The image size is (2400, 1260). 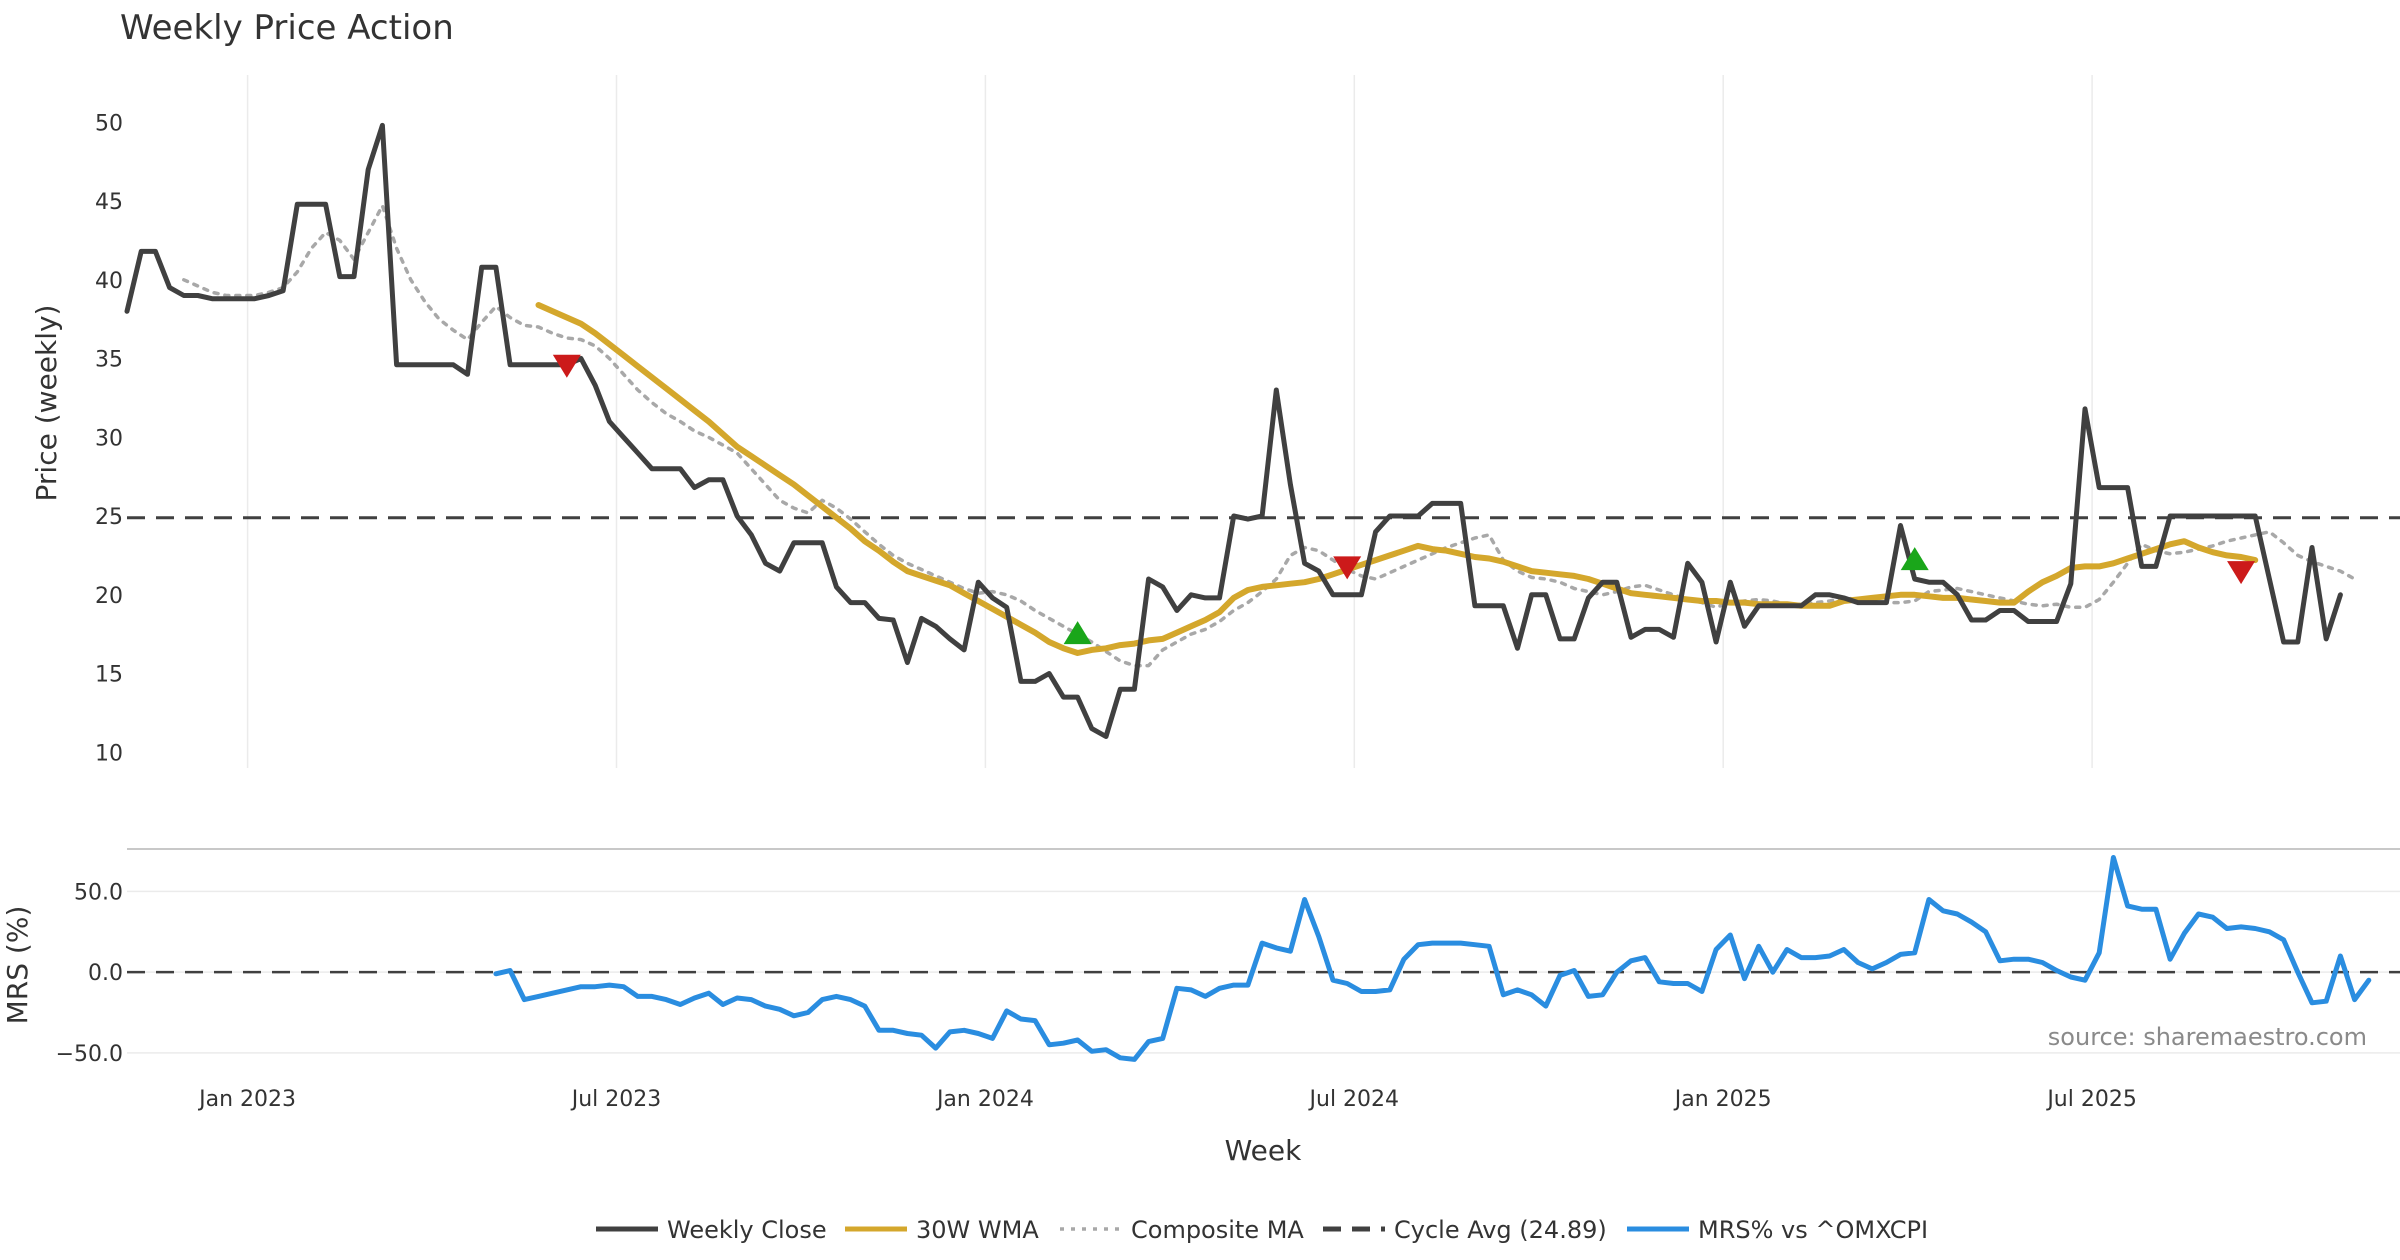 What do you see at coordinates (109, 675) in the screenshot?
I see `price-y-tick-1: 15` at bounding box center [109, 675].